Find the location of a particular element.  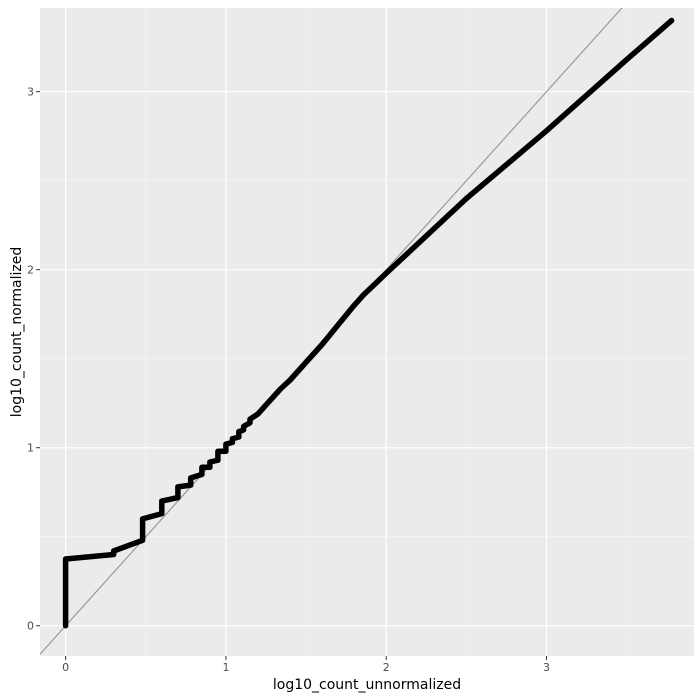

x-axis-ticks: 0 1 2 3 is located at coordinates (306, 665).